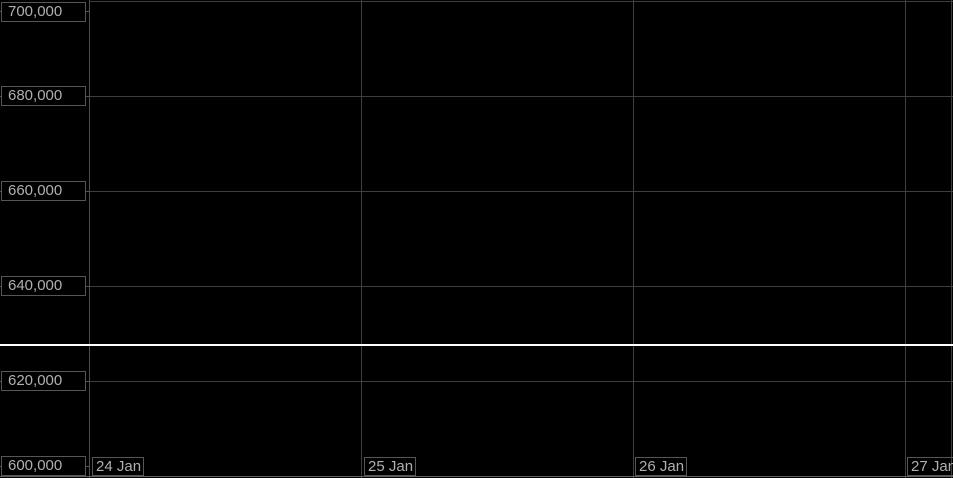 Image resolution: width=953 pixels, height=478 pixels. What do you see at coordinates (43, 12) in the screenshot?
I see `y-axis-label-700000: 700,000` at bounding box center [43, 12].